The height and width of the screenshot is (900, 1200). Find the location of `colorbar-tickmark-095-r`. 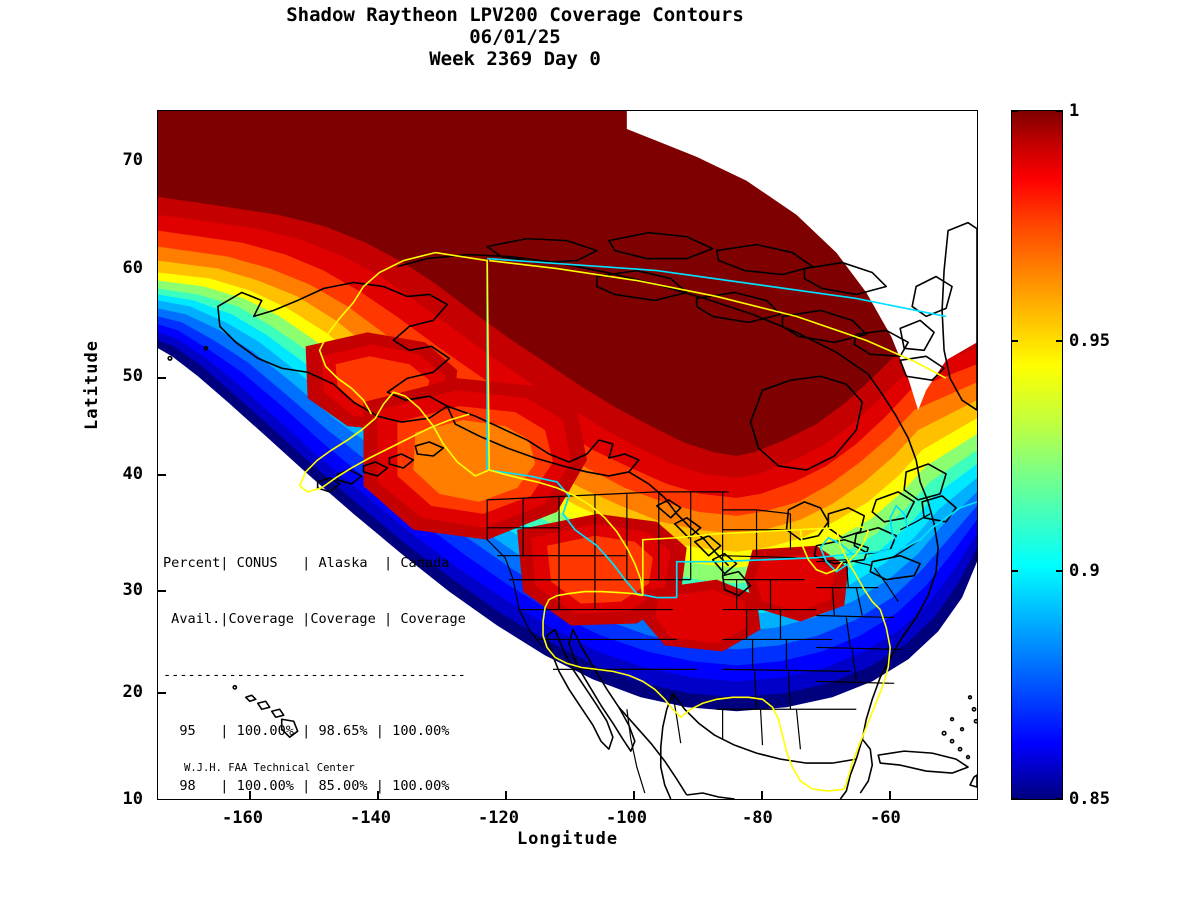

colorbar-tickmark-095-r is located at coordinates (1059, 341).